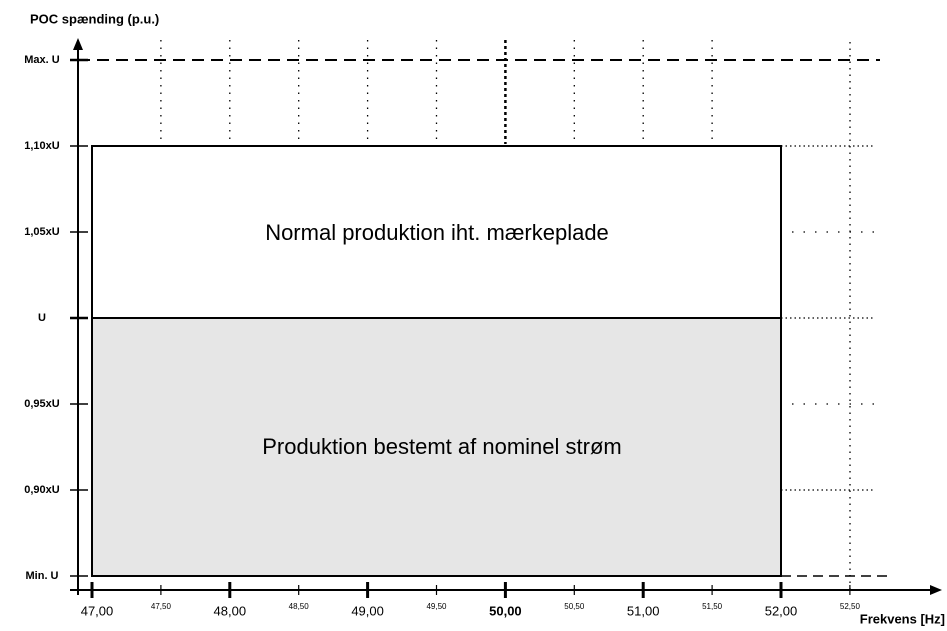 The height and width of the screenshot is (631, 947). Describe the element at coordinates (42, 576) in the screenshot. I see `y-tick-label: Min. U` at that location.